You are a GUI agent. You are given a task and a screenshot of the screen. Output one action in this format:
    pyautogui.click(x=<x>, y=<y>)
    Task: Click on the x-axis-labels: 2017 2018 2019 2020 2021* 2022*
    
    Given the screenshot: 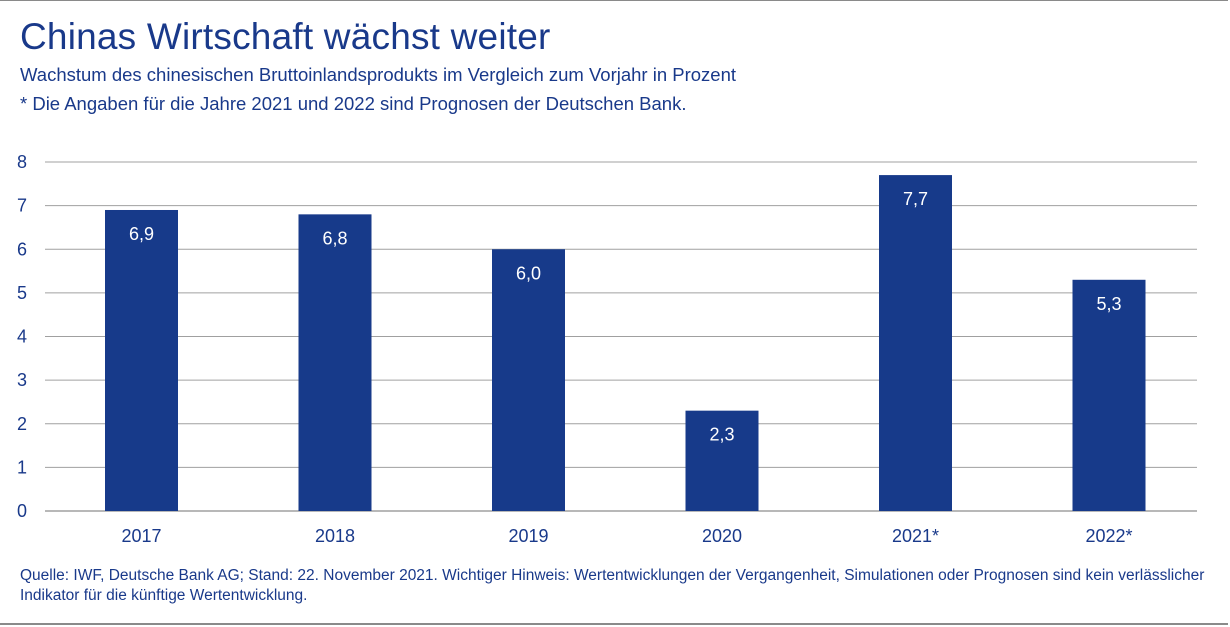 What is the action you would take?
    pyautogui.click(x=626, y=536)
    